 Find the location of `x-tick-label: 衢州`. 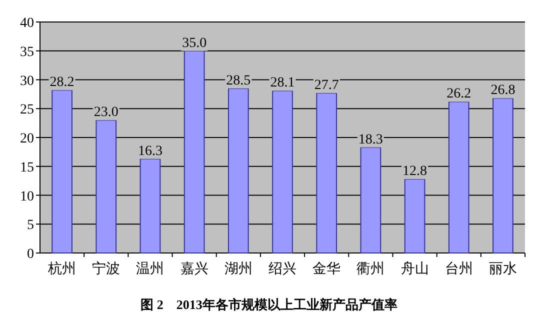

x-tick-label: 衢州 is located at coordinates (370, 268).